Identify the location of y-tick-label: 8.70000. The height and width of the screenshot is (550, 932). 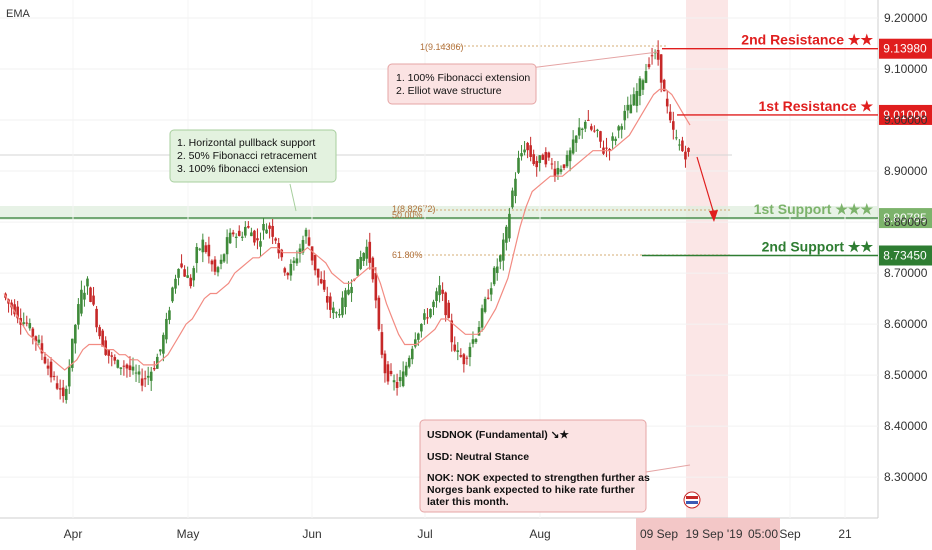
(906, 273).